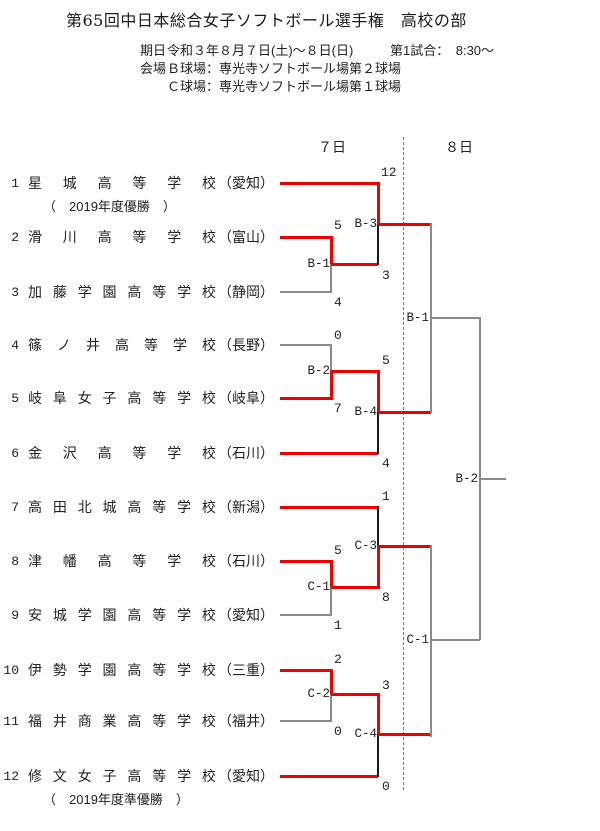 This screenshot has width=600, height=831. Describe the element at coordinates (404, 412) in the screenshot. I see `line-b4-winner` at that location.